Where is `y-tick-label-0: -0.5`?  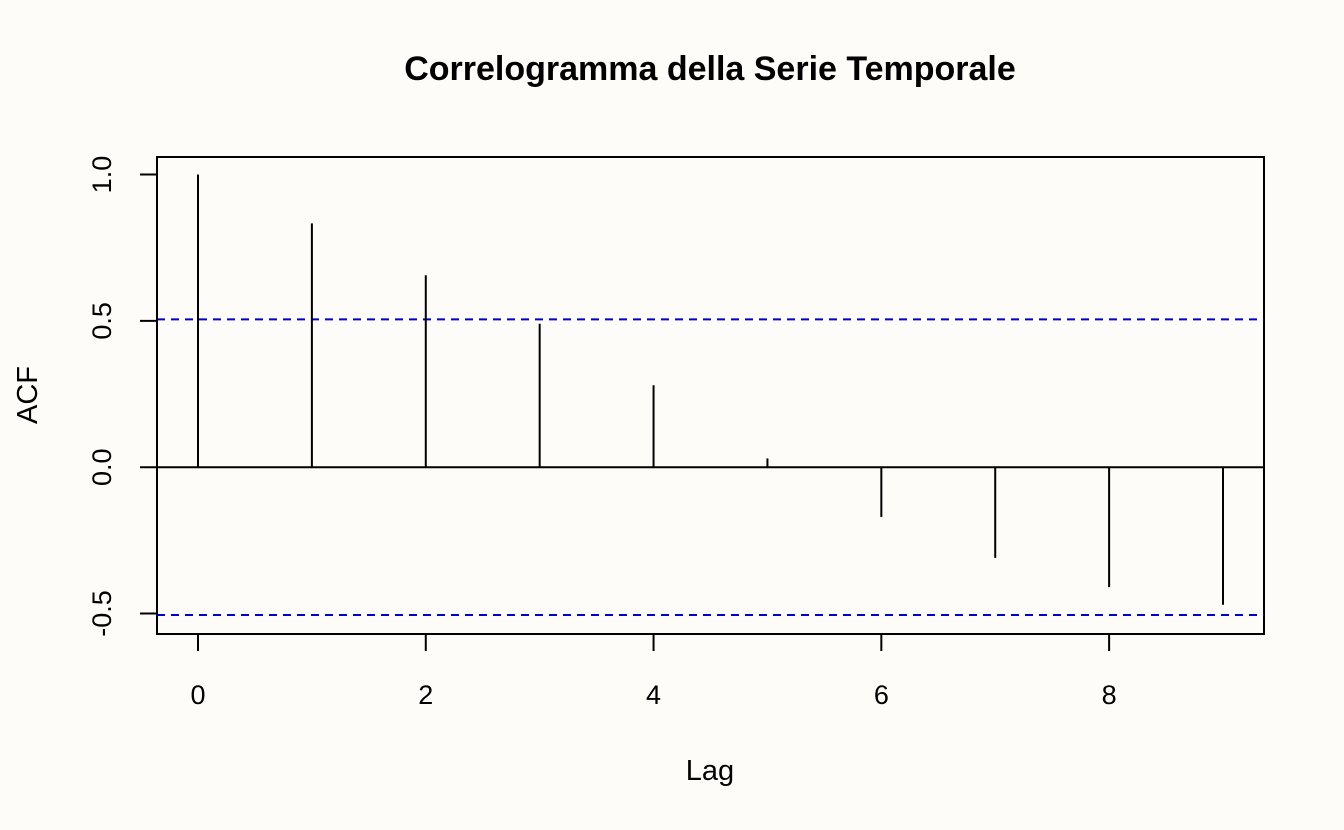 y-tick-label-0: -0.5 is located at coordinates (102, 613).